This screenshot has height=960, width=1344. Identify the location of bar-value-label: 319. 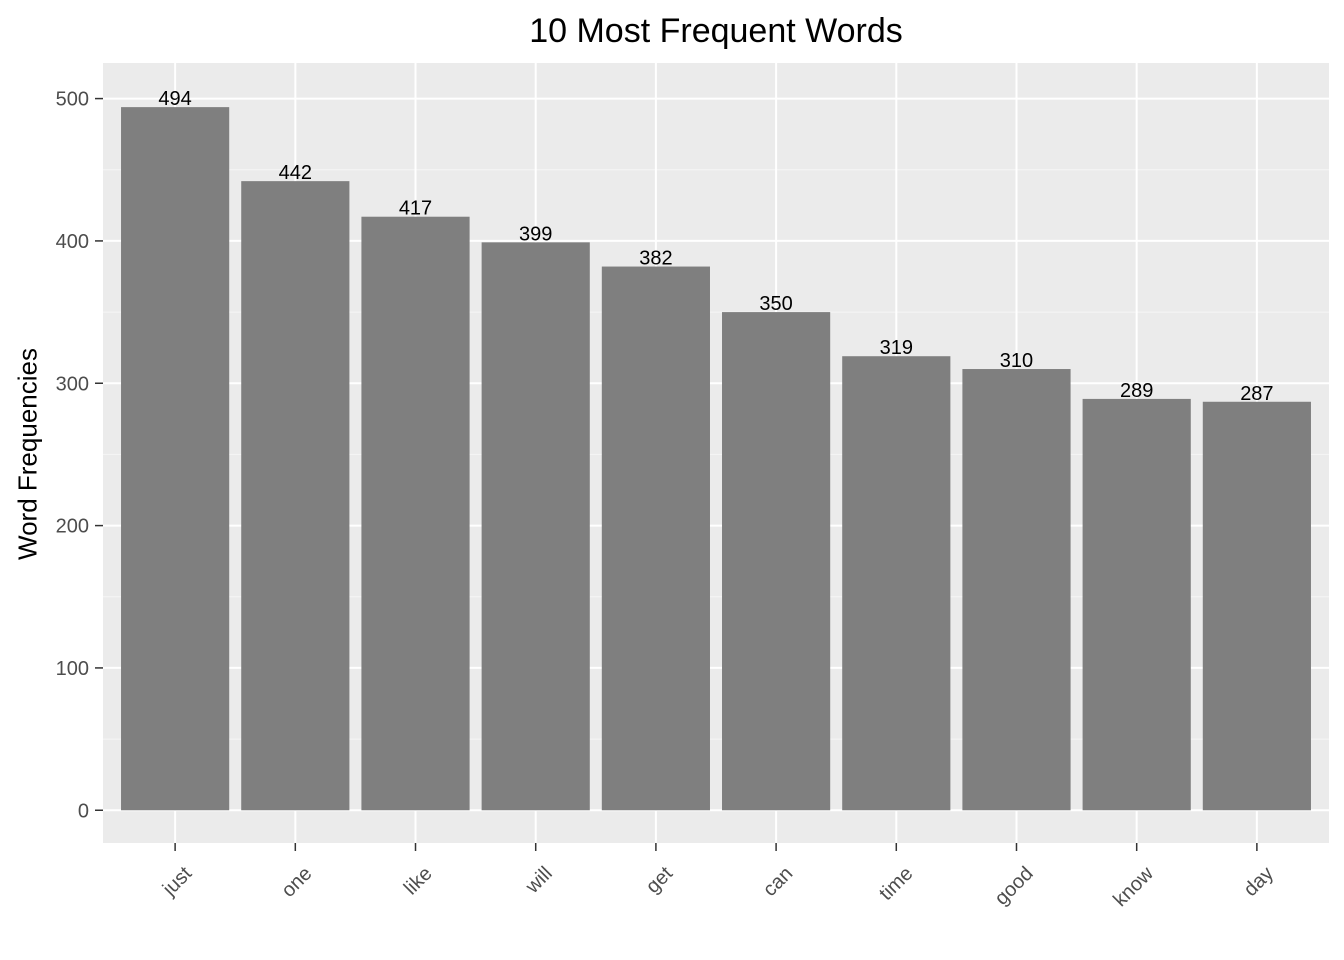
(896, 348).